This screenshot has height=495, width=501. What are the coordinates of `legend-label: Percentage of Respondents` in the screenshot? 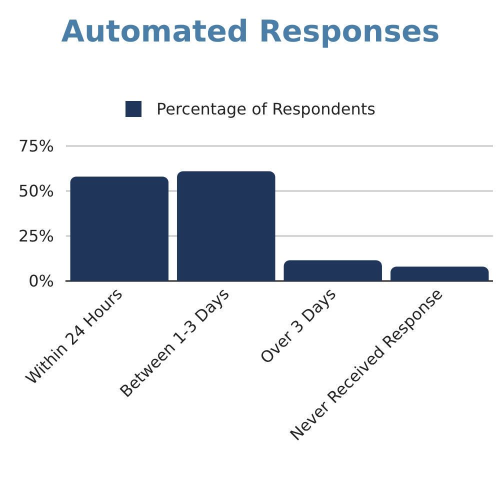 It's located at (266, 109).